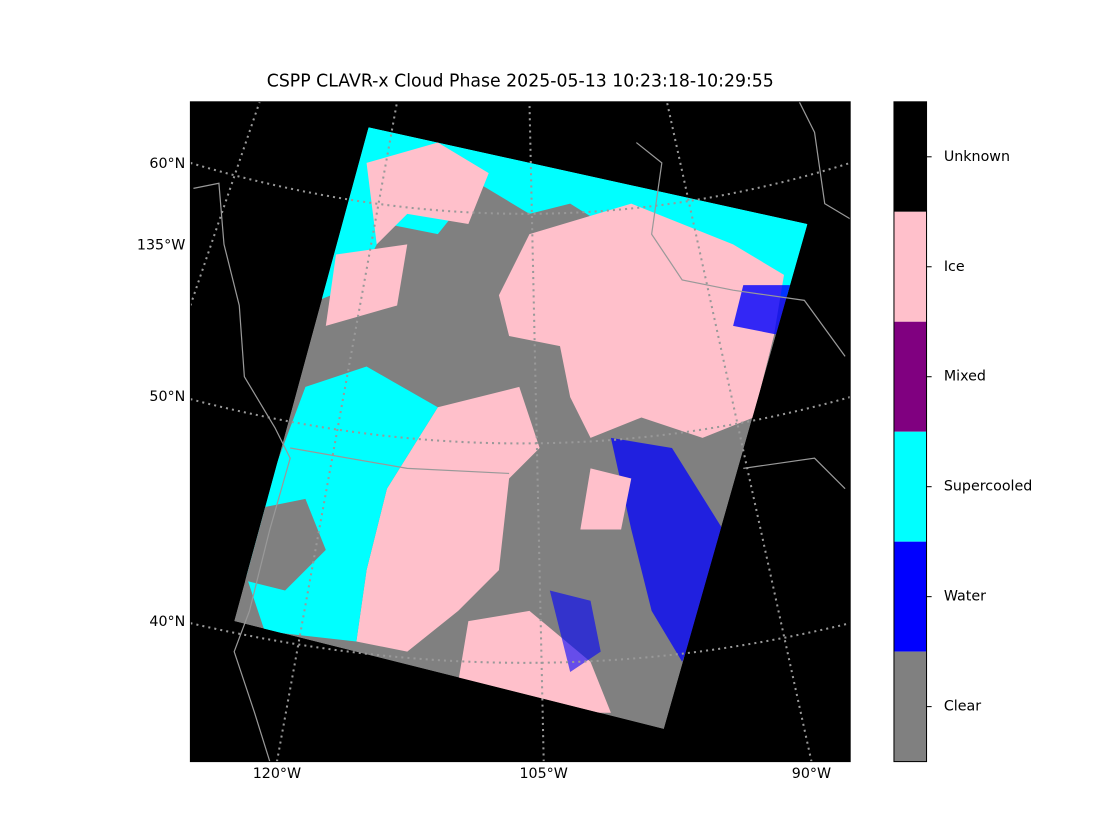 This screenshot has height=840, width=1120. I want to click on colorbar-frame, so click(910, 432).